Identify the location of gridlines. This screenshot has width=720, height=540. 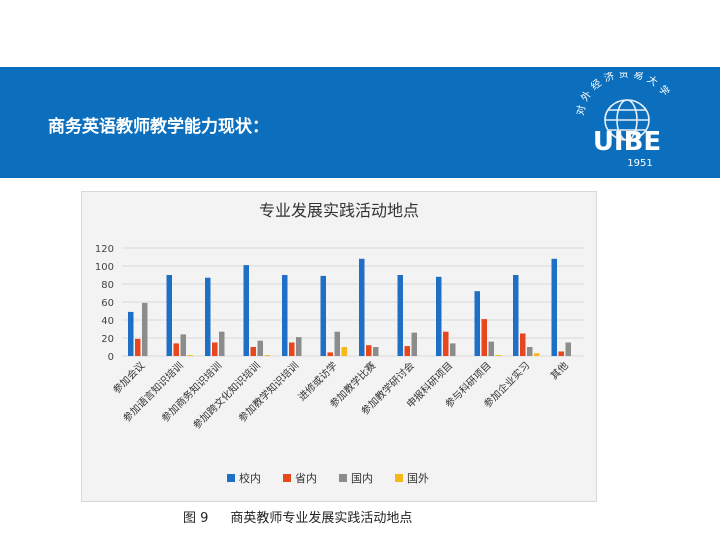
(353, 302).